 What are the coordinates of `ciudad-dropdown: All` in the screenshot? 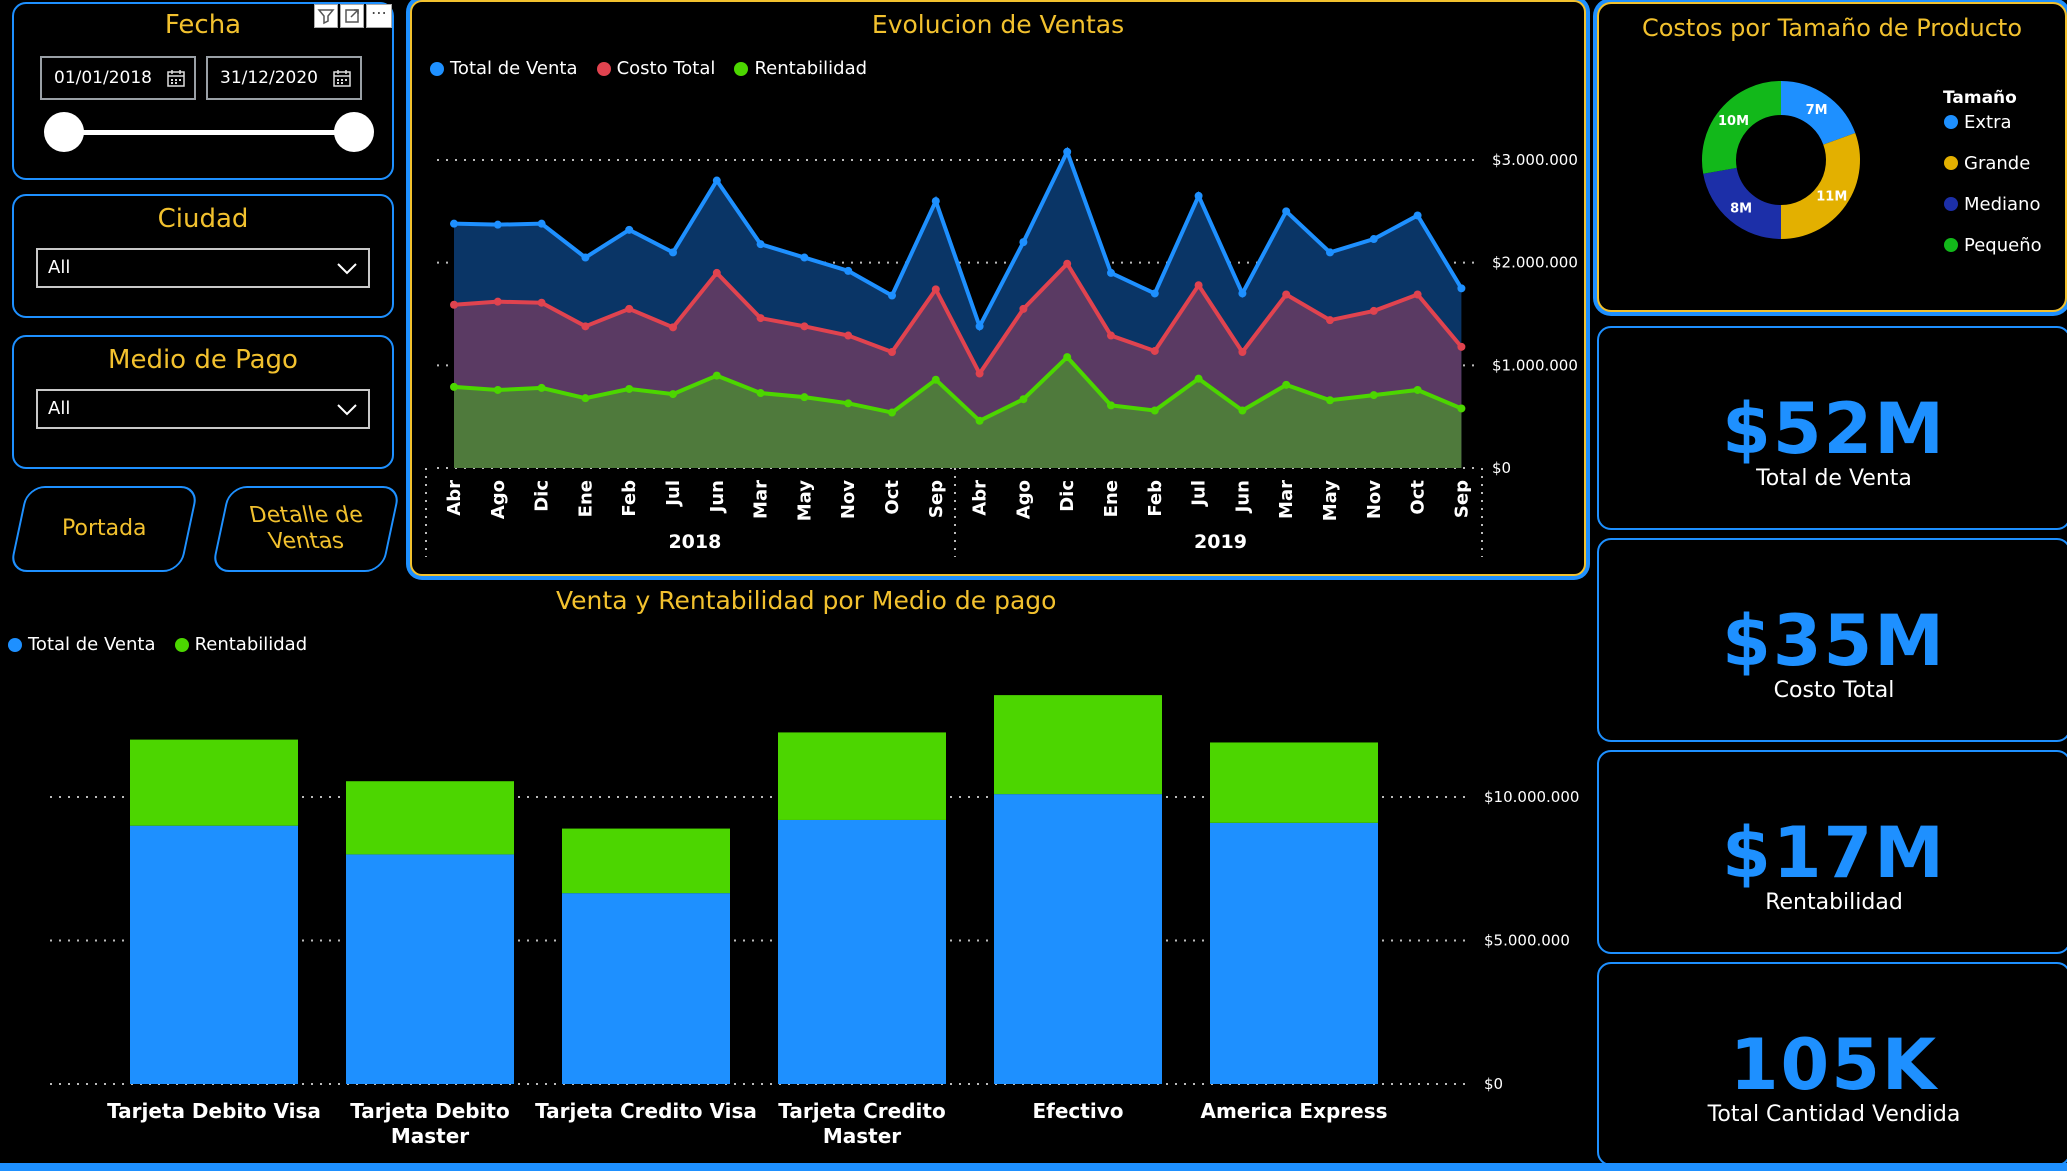 It's located at (203, 268).